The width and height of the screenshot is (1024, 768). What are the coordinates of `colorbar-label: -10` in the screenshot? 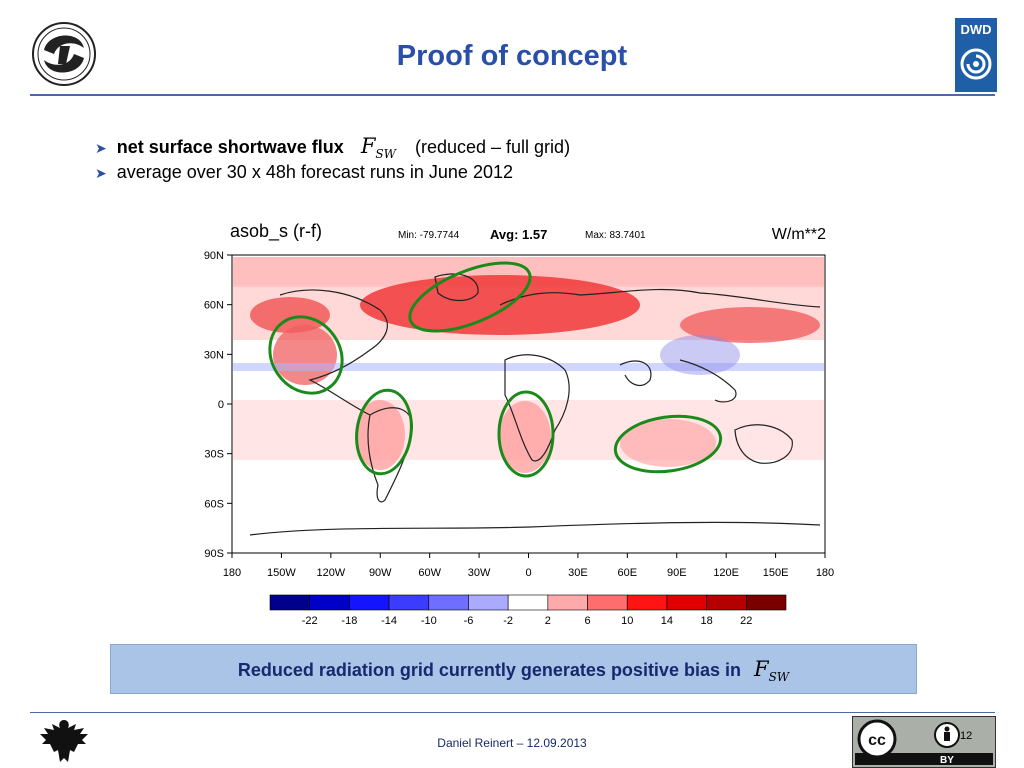 It's located at (429, 621).